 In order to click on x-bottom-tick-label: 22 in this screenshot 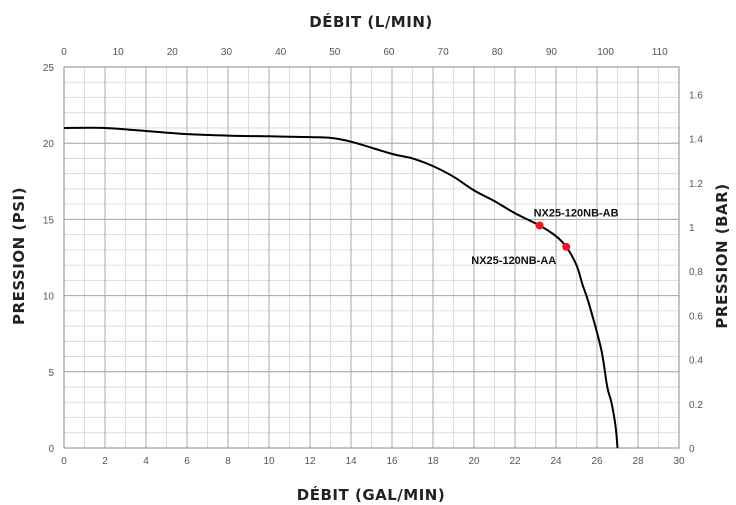, I will do `click(515, 461)`.